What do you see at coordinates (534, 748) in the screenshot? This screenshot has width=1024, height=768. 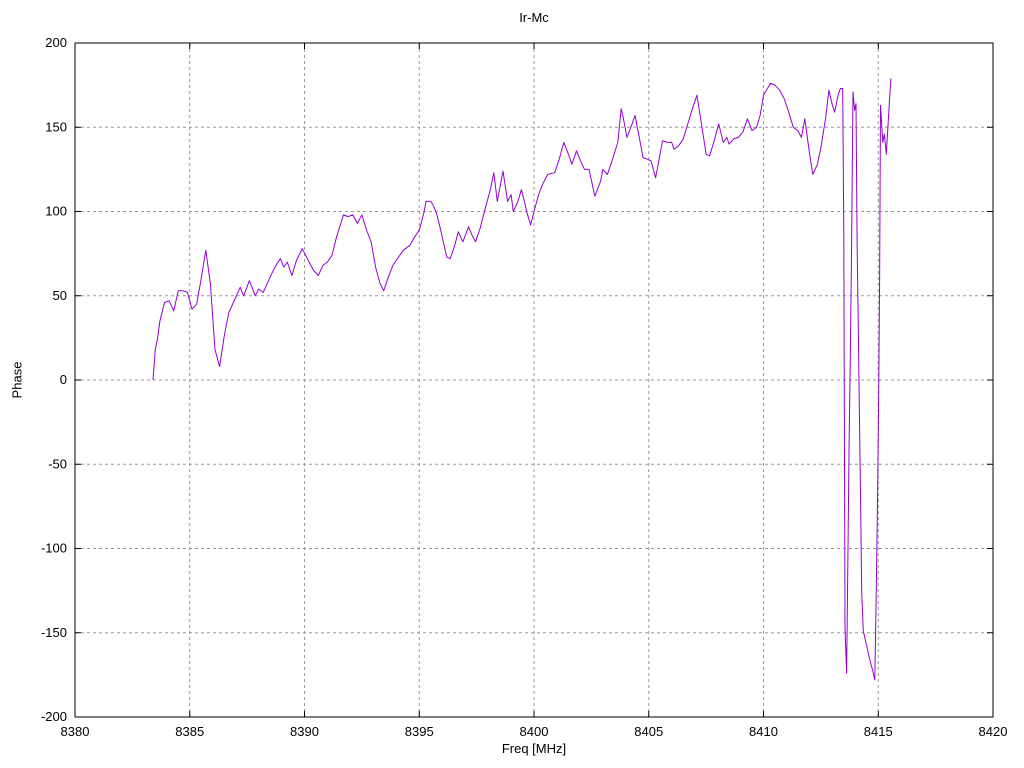 I see `x-axis-title: Freq [MHz]` at bounding box center [534, 748].